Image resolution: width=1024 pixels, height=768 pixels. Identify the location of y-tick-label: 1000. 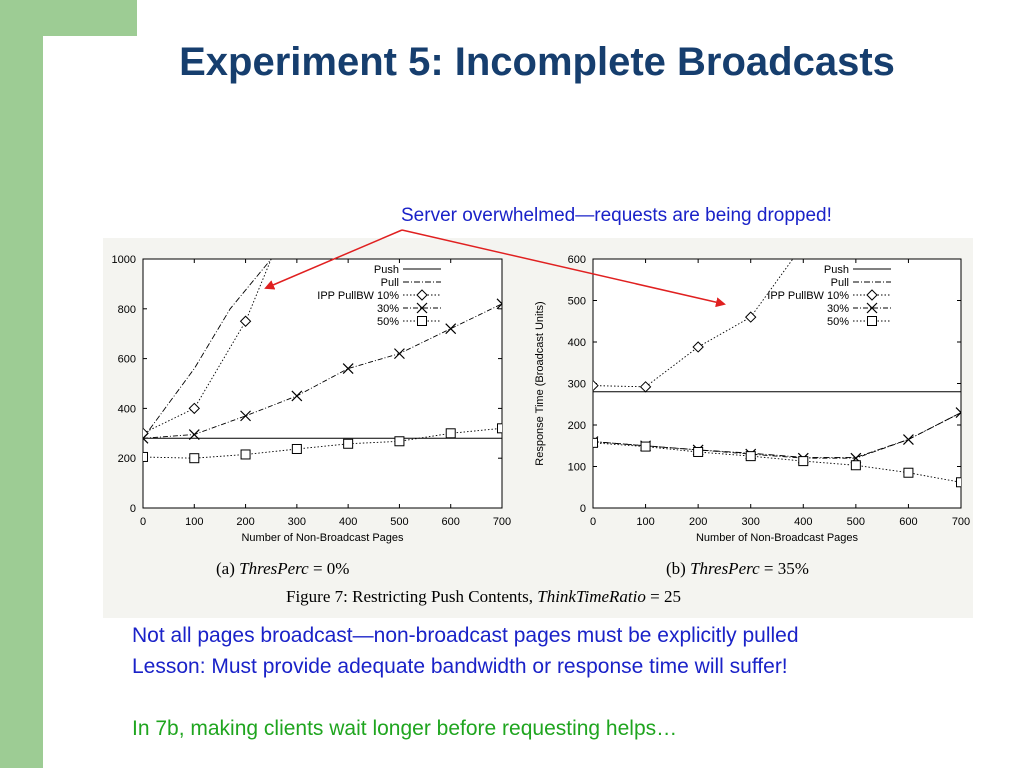
(124, 260).